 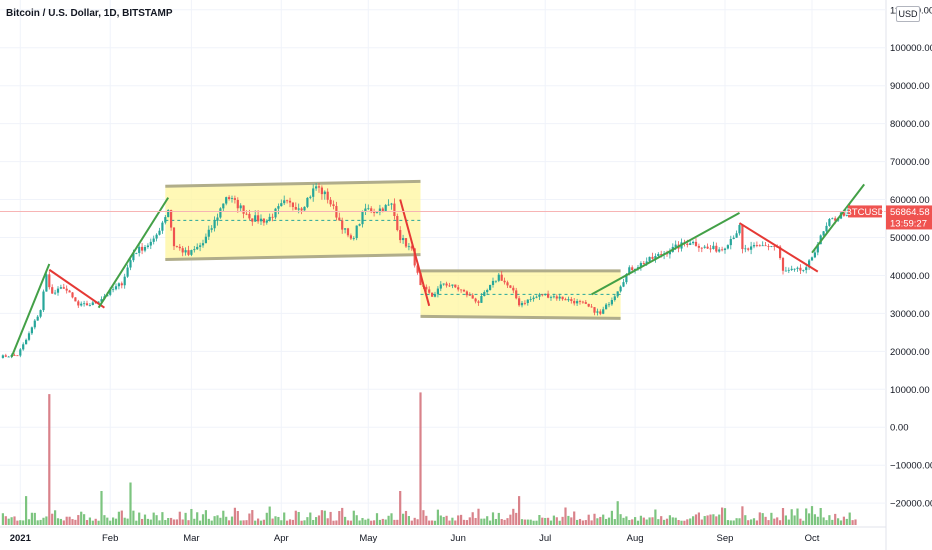 I want to click on zone-lower-bottom-edge, so click(x=520, y=317).